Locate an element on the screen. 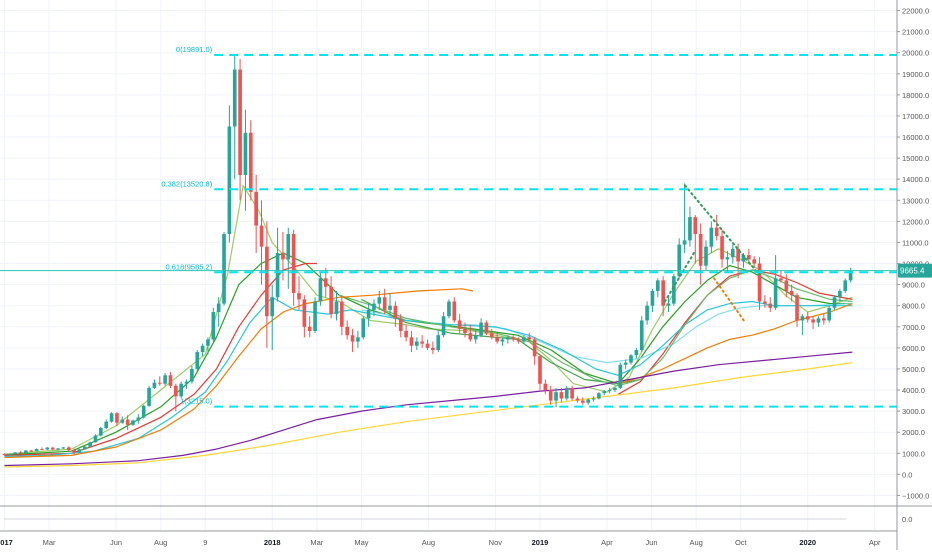 Image resolution: width=932 pixels, height=555 pixels. fib-level-label: 1(3215.0) is located at coordinates (196, 401).